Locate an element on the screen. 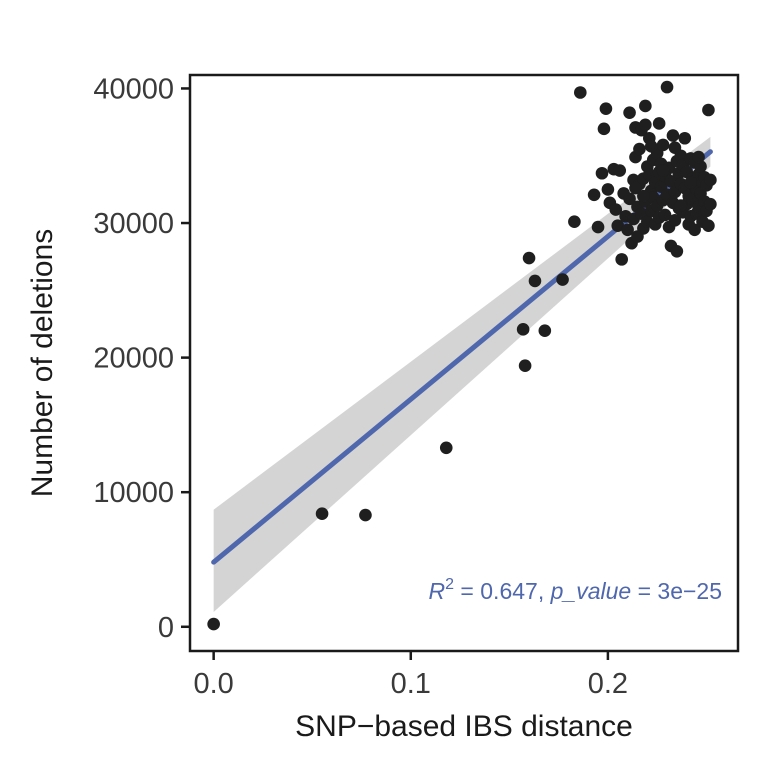  y-axis-title: Number of deletions is located at coordinates (42, 363).